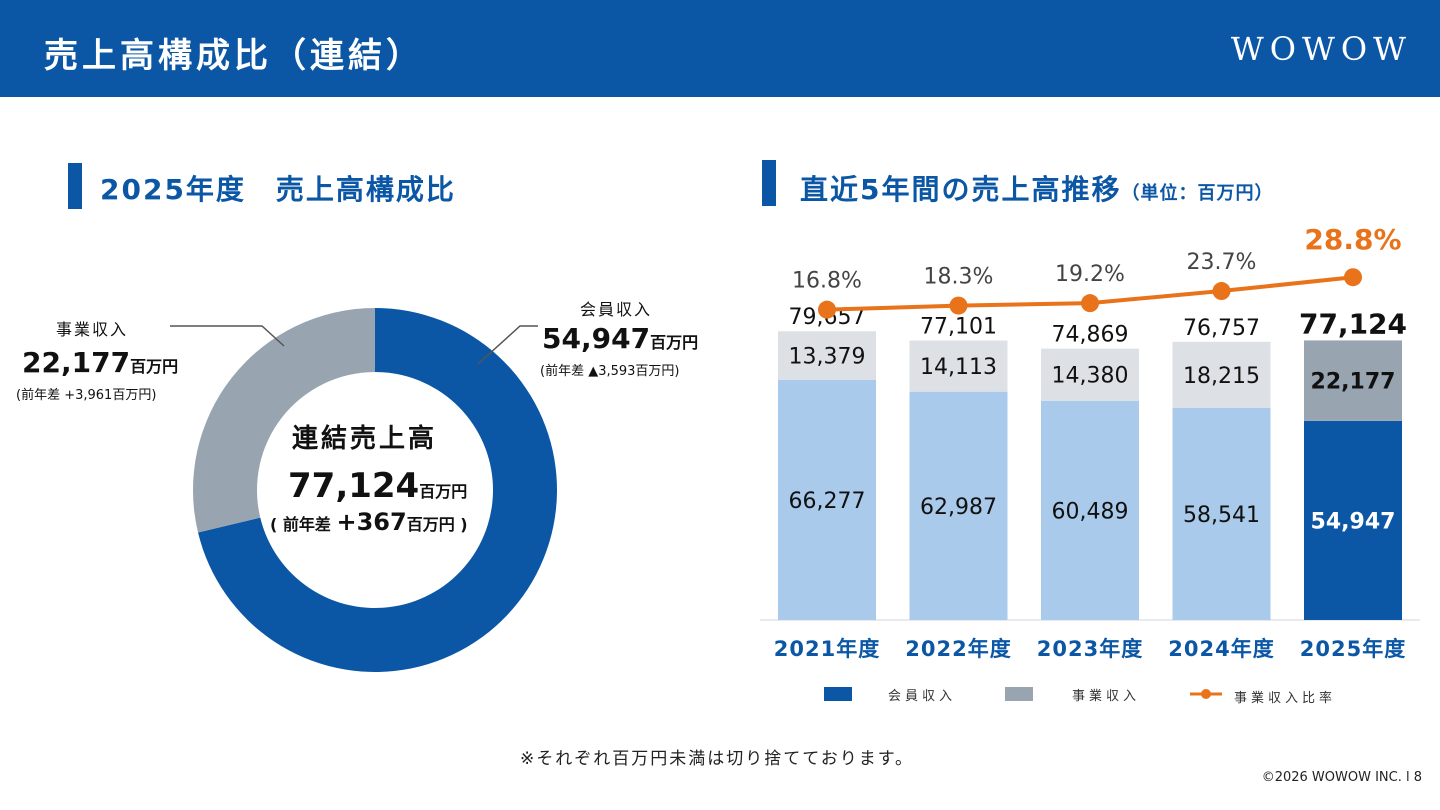  I want to click on donut-center-unit: 百万円, so click(443, 491).